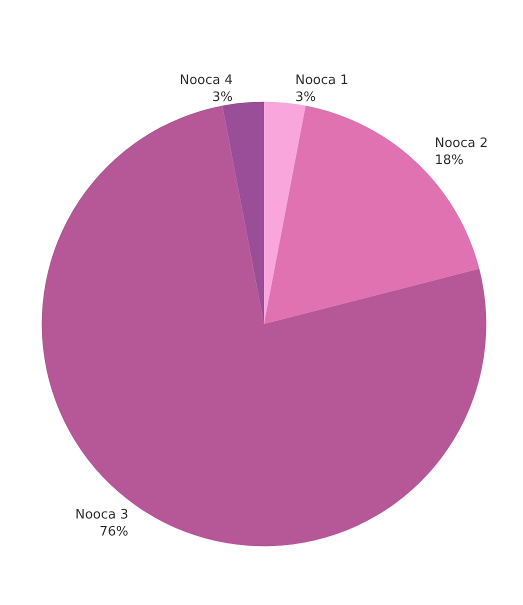  What do you see at coordinates (113, 532) in the screenshot?
I see `data-label: 76%` at bounding box center [113, 532].